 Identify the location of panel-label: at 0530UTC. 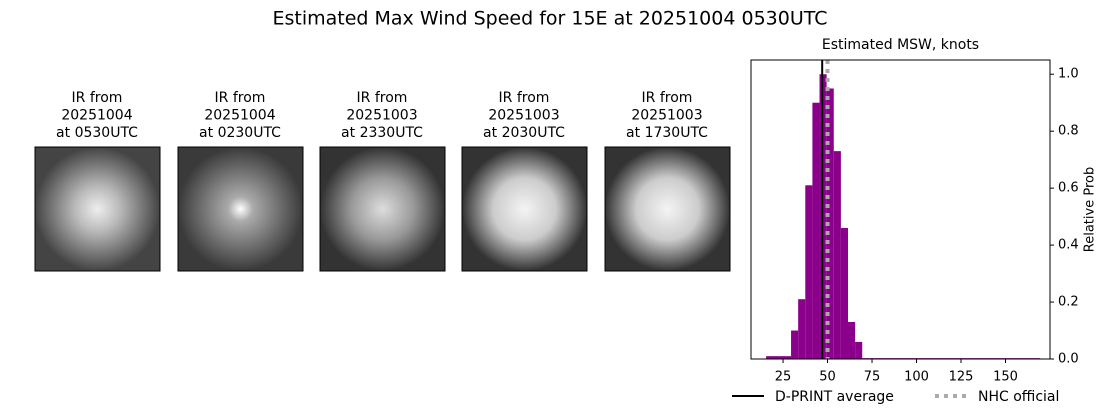
(97, 133).